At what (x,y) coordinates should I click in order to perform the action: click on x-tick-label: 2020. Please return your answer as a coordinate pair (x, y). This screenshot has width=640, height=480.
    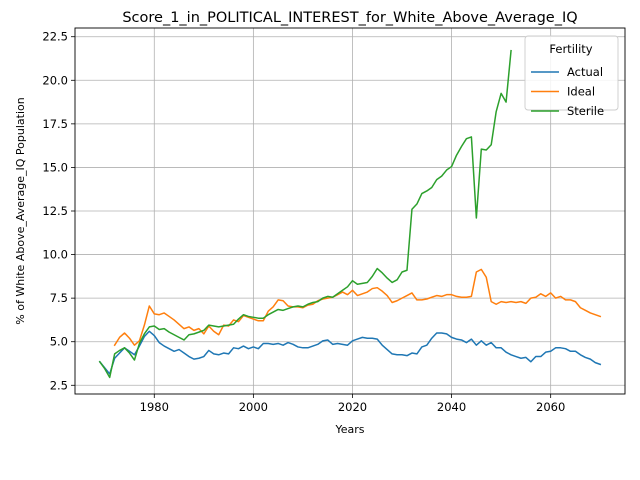
    Looking at the image, I should click on (352, 407).